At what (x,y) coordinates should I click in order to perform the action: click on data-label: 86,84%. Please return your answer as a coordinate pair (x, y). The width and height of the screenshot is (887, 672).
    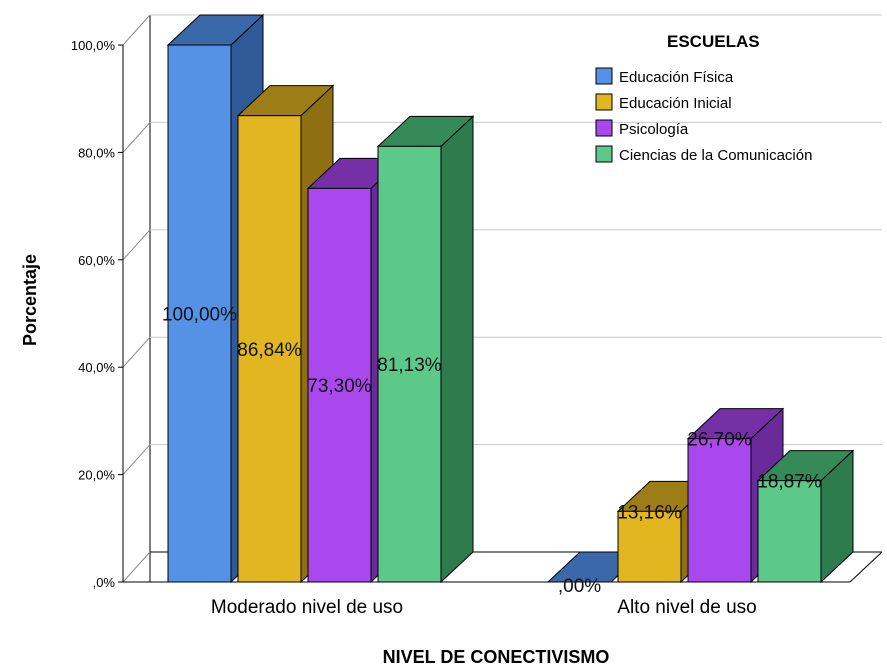
    Looking at the image, I should click on (269, 350).